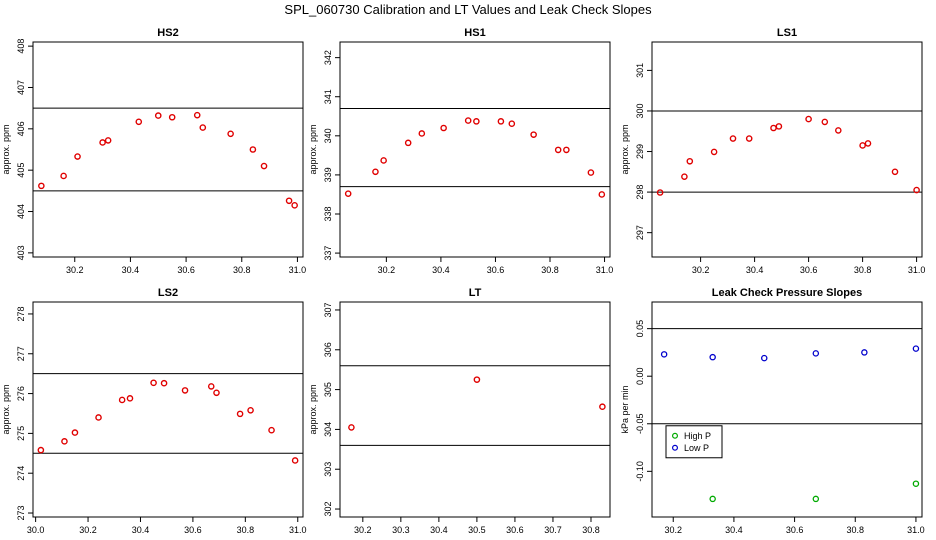 The height and width of the screenshot is (540, 936). Describe the element at coordinates (625, 409) in the screenshot. I see `y-axis-label: kPa per min` at that location.